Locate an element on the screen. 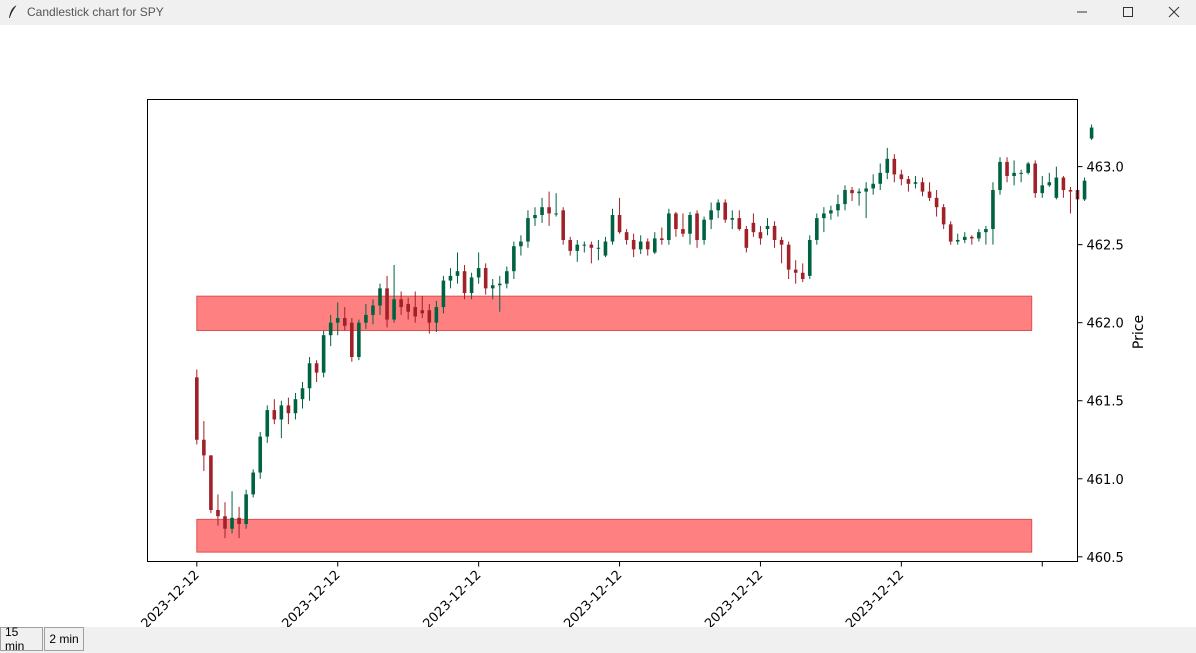 The image size is (1196, 653). maximize-button is located at coordinates (1128, 12).